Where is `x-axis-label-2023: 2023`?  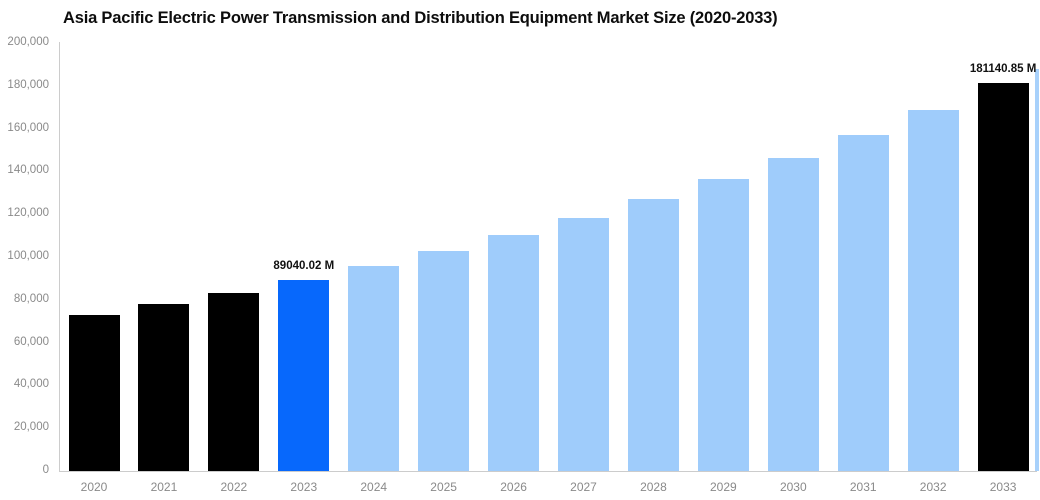
x-axis-label-2023: 2023 is located at coordinates (304, 487).